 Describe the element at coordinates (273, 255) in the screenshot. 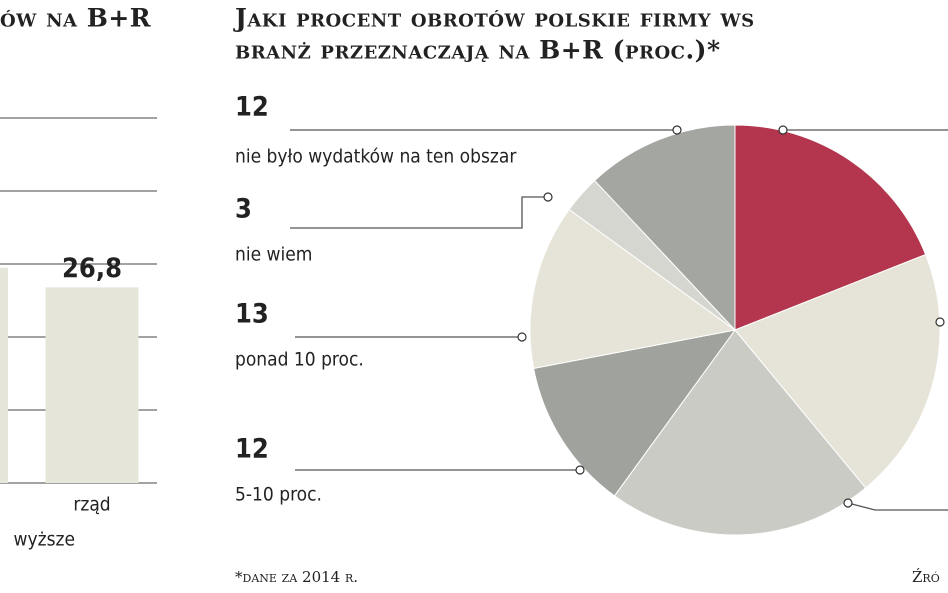

I see `slice-label: nie wiem` at that location.